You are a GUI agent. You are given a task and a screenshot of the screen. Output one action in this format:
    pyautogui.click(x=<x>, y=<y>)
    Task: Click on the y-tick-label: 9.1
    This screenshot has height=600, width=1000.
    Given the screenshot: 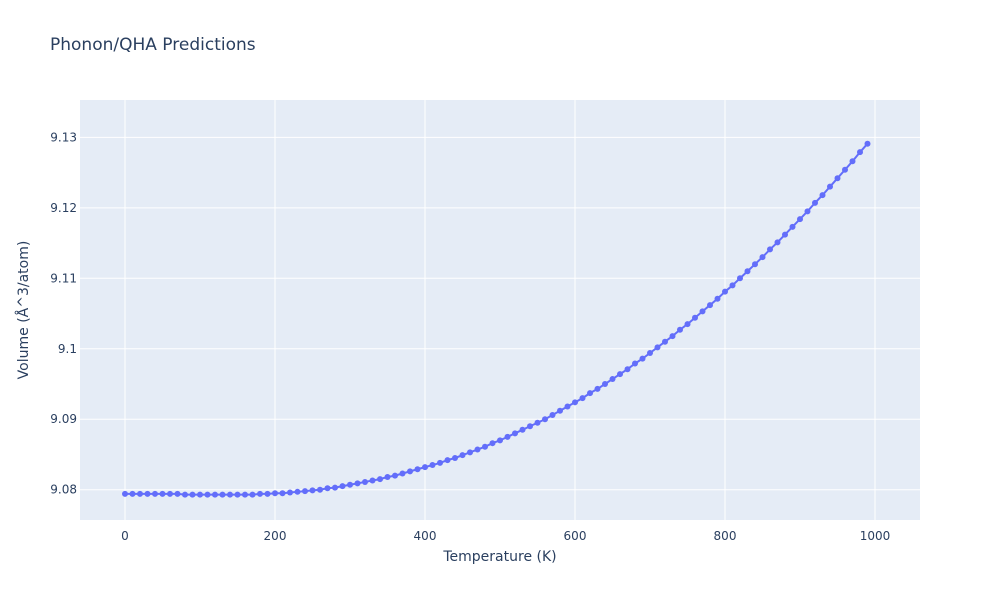 What is the action you would take?
    pyautogui.click(x=67, y=349)
    